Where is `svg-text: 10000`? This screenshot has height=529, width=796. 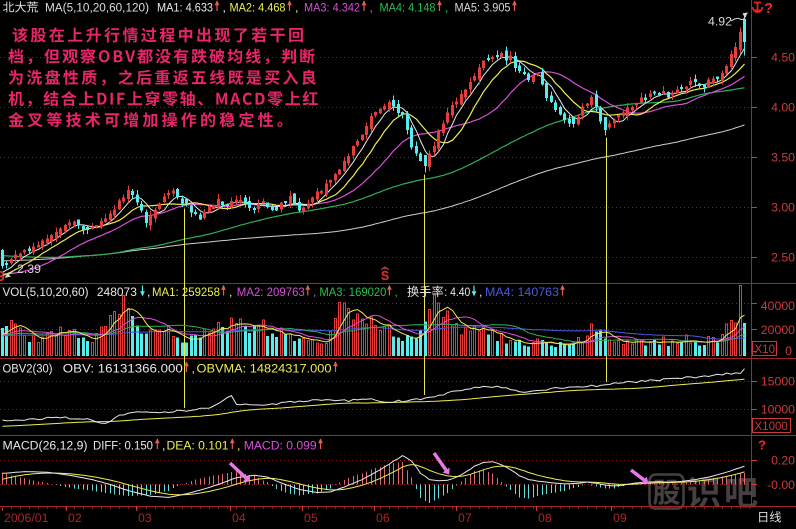
svg-text: 10000 is located at coordinates (778, 410).